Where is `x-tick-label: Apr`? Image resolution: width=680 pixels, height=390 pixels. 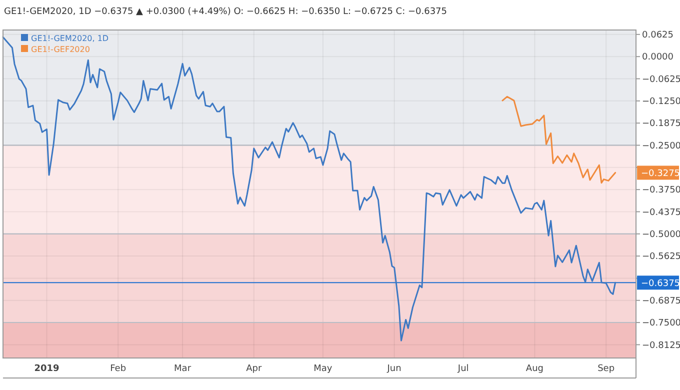 x-tick-label: Apr is located at coordinates (254, 369).